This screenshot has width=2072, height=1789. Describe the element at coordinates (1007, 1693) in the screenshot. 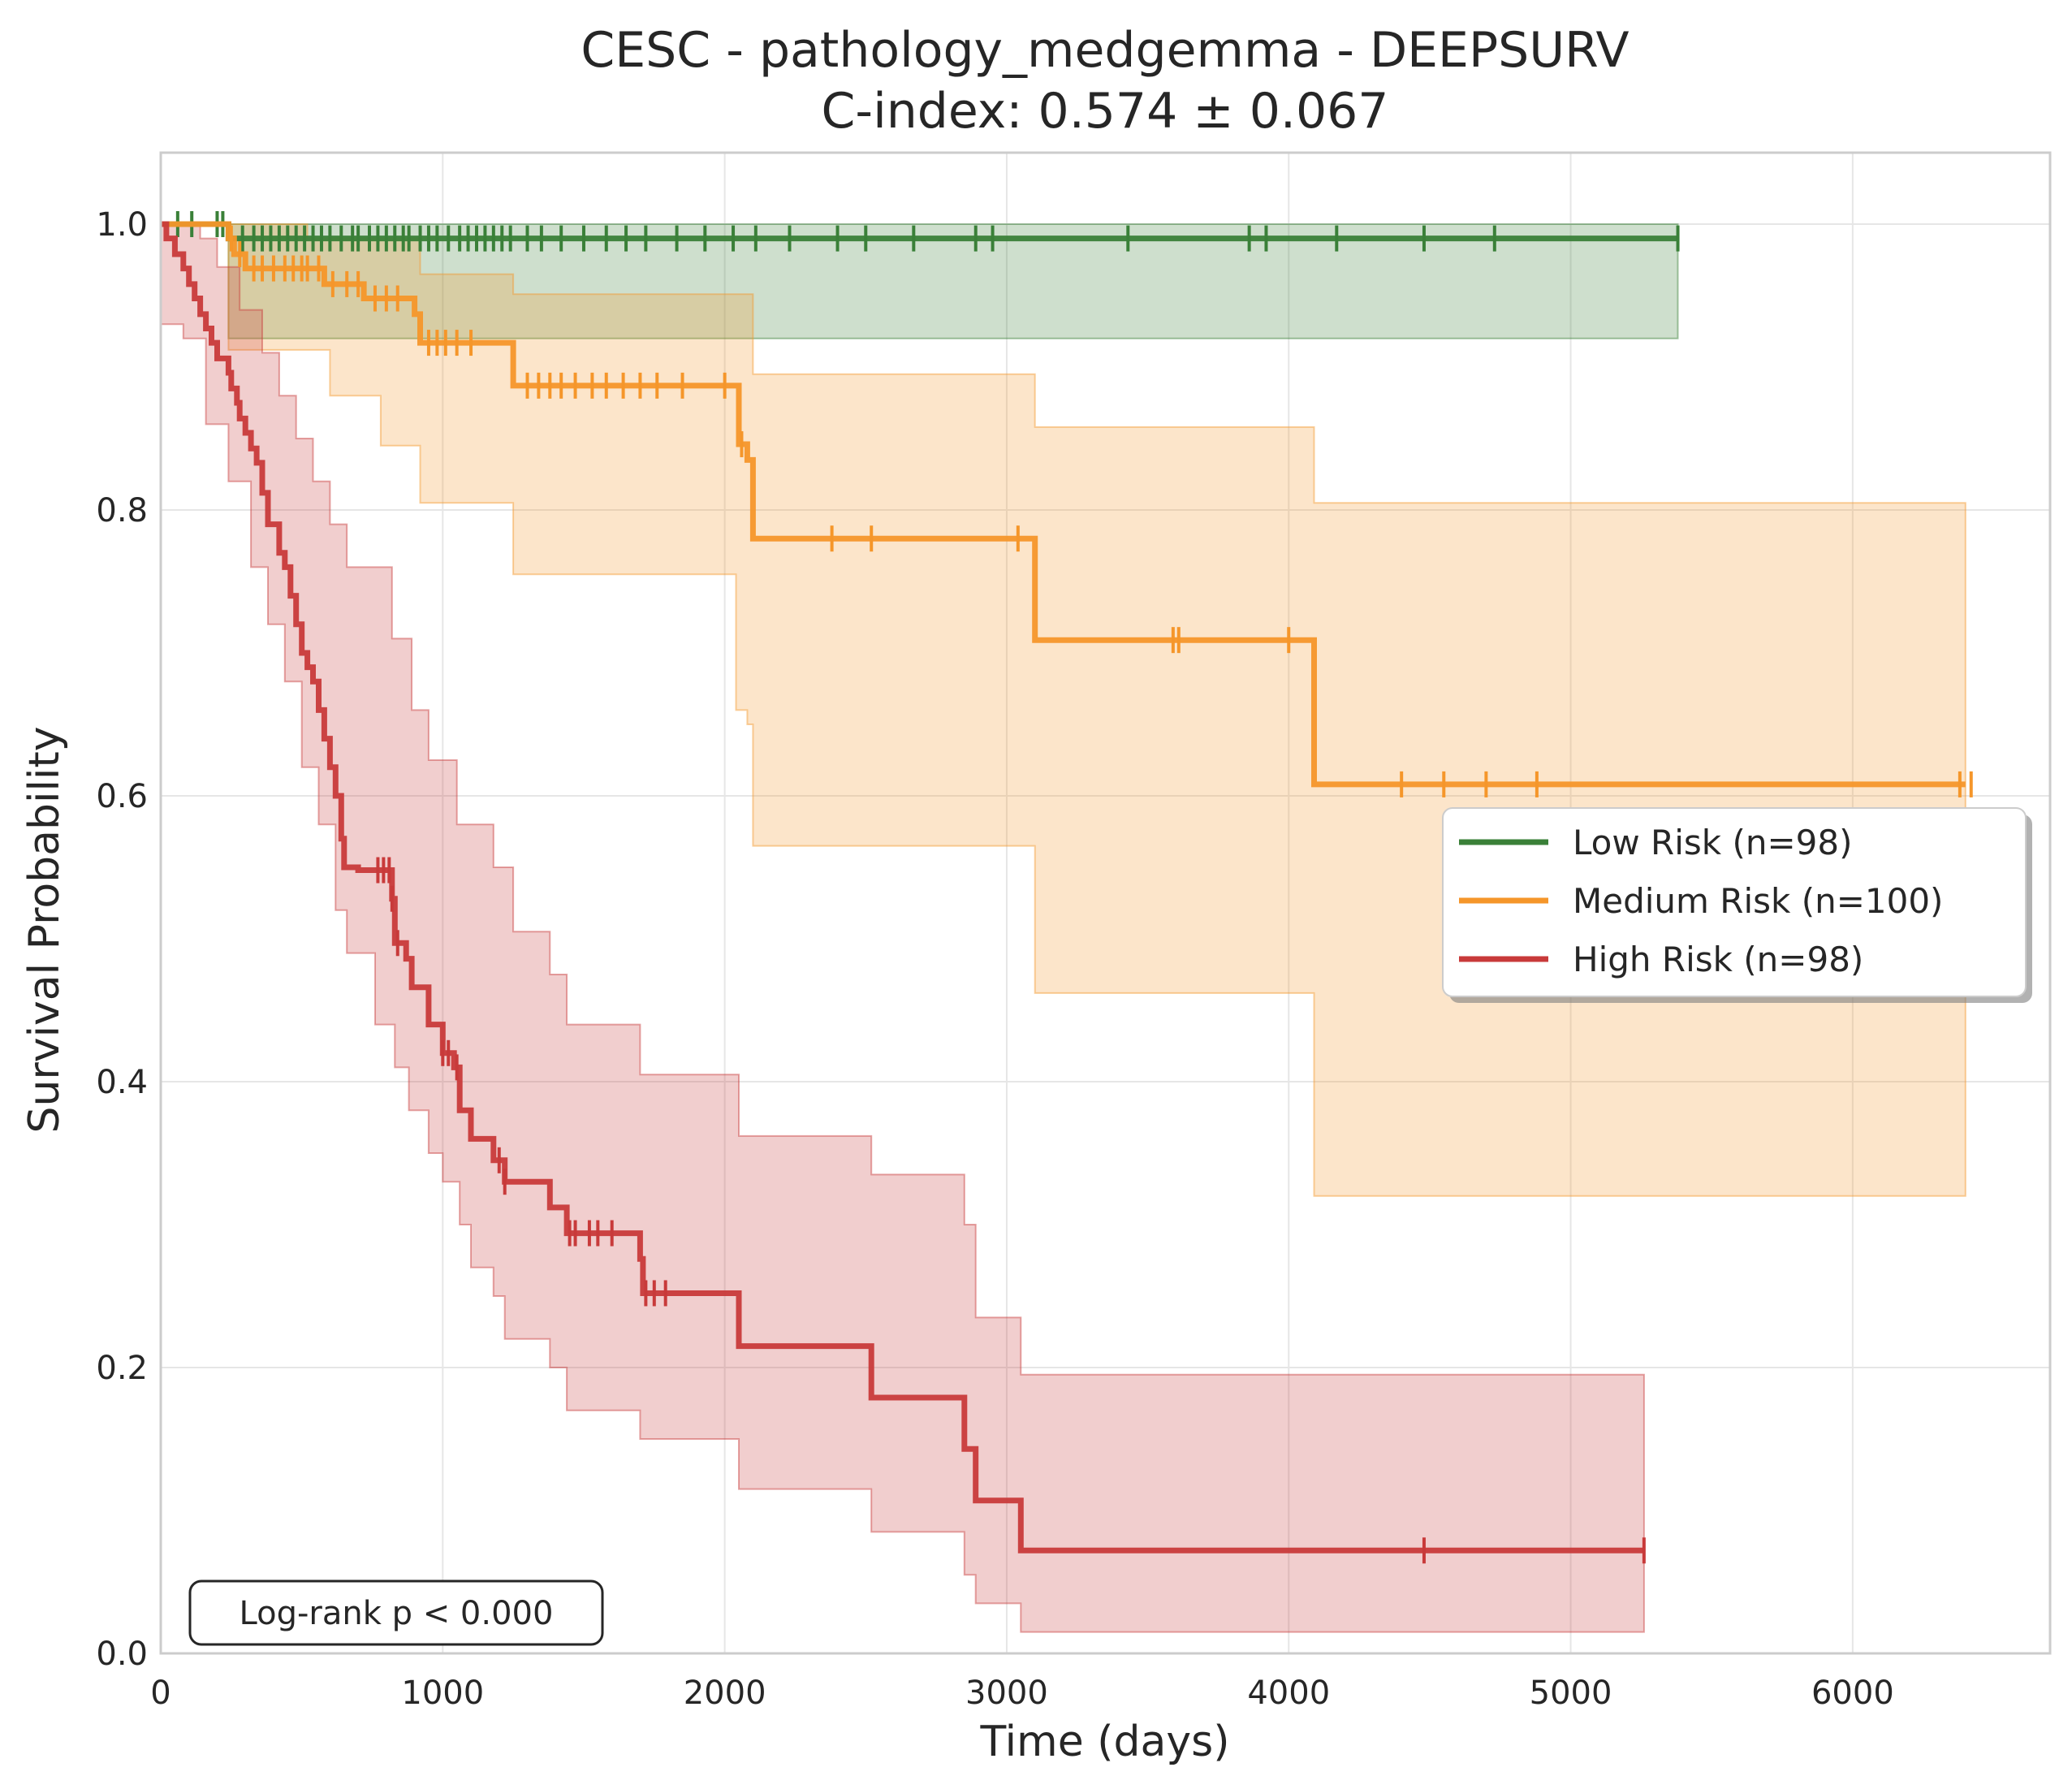

I see `x-tick-label: 3000` at that location.